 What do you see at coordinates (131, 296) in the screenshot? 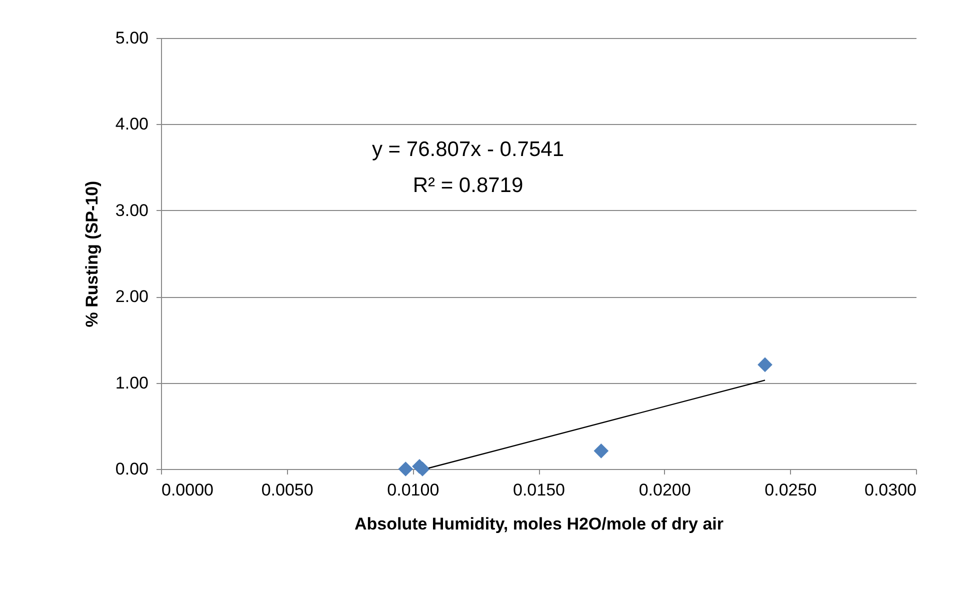
I see `y-tick-label: 2.00` at bounding box center [131, 296].